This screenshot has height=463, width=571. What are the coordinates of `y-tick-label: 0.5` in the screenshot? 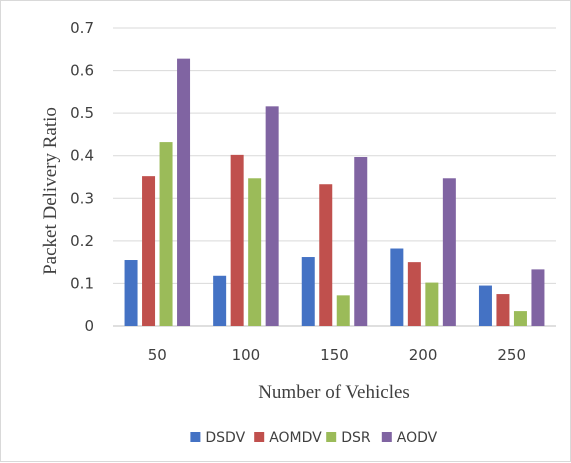 It's located at (82, 113).